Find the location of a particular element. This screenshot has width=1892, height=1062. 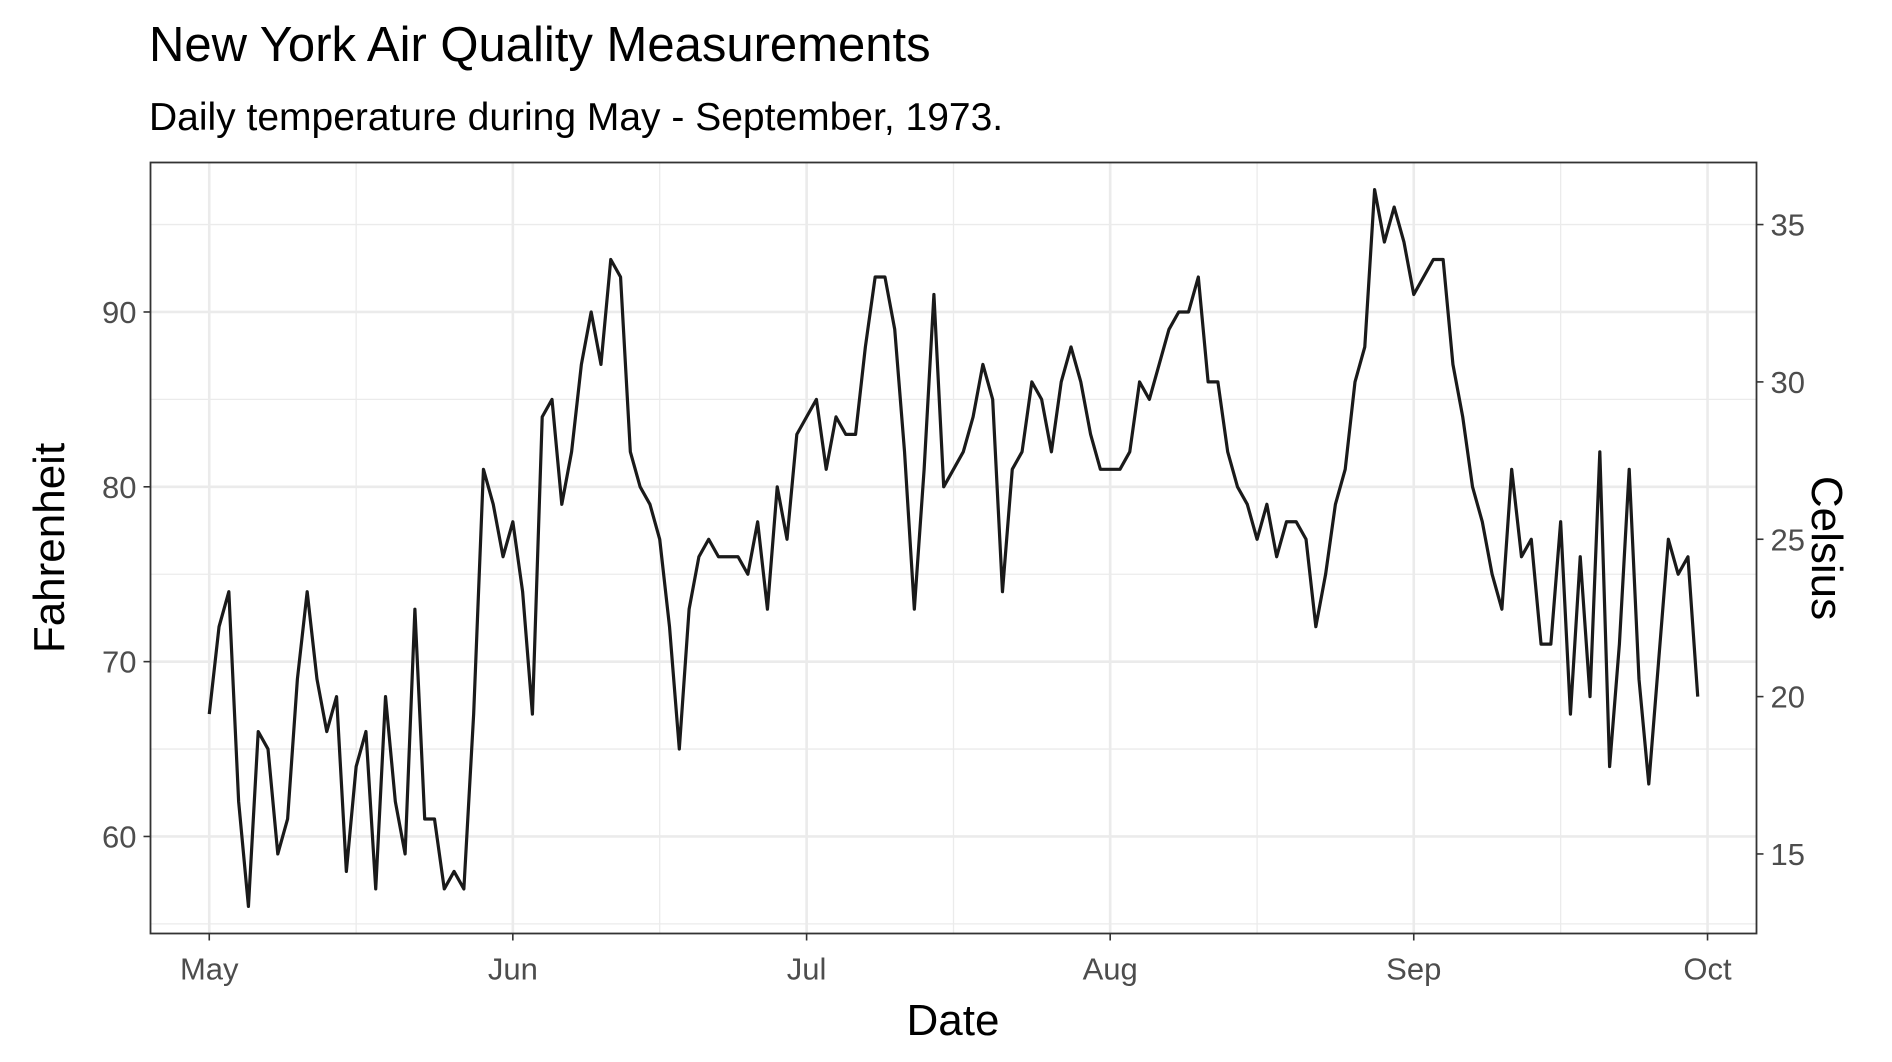

y2-tick-label: 30 is located at coordinates (1788, 382).